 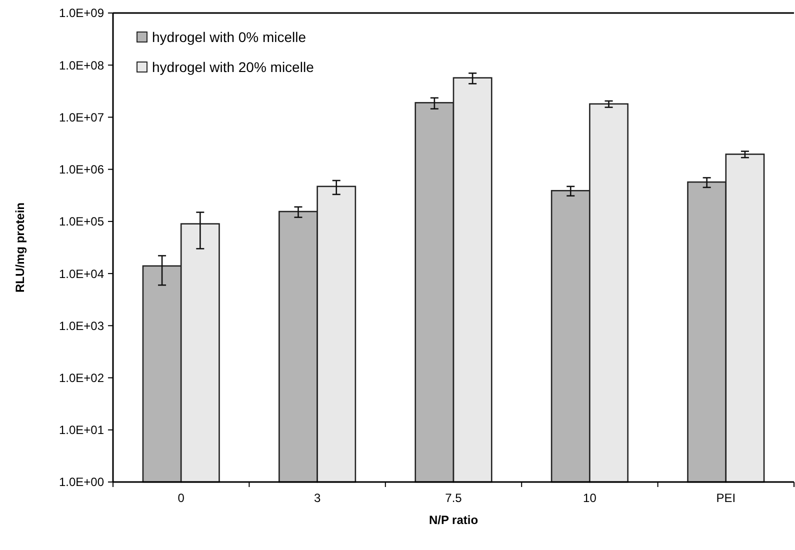 What do you see at coordinates (81, 482) in the screenshot?
I see `y-tick-label: 1.0E+00` at bounding box center [81, 482].